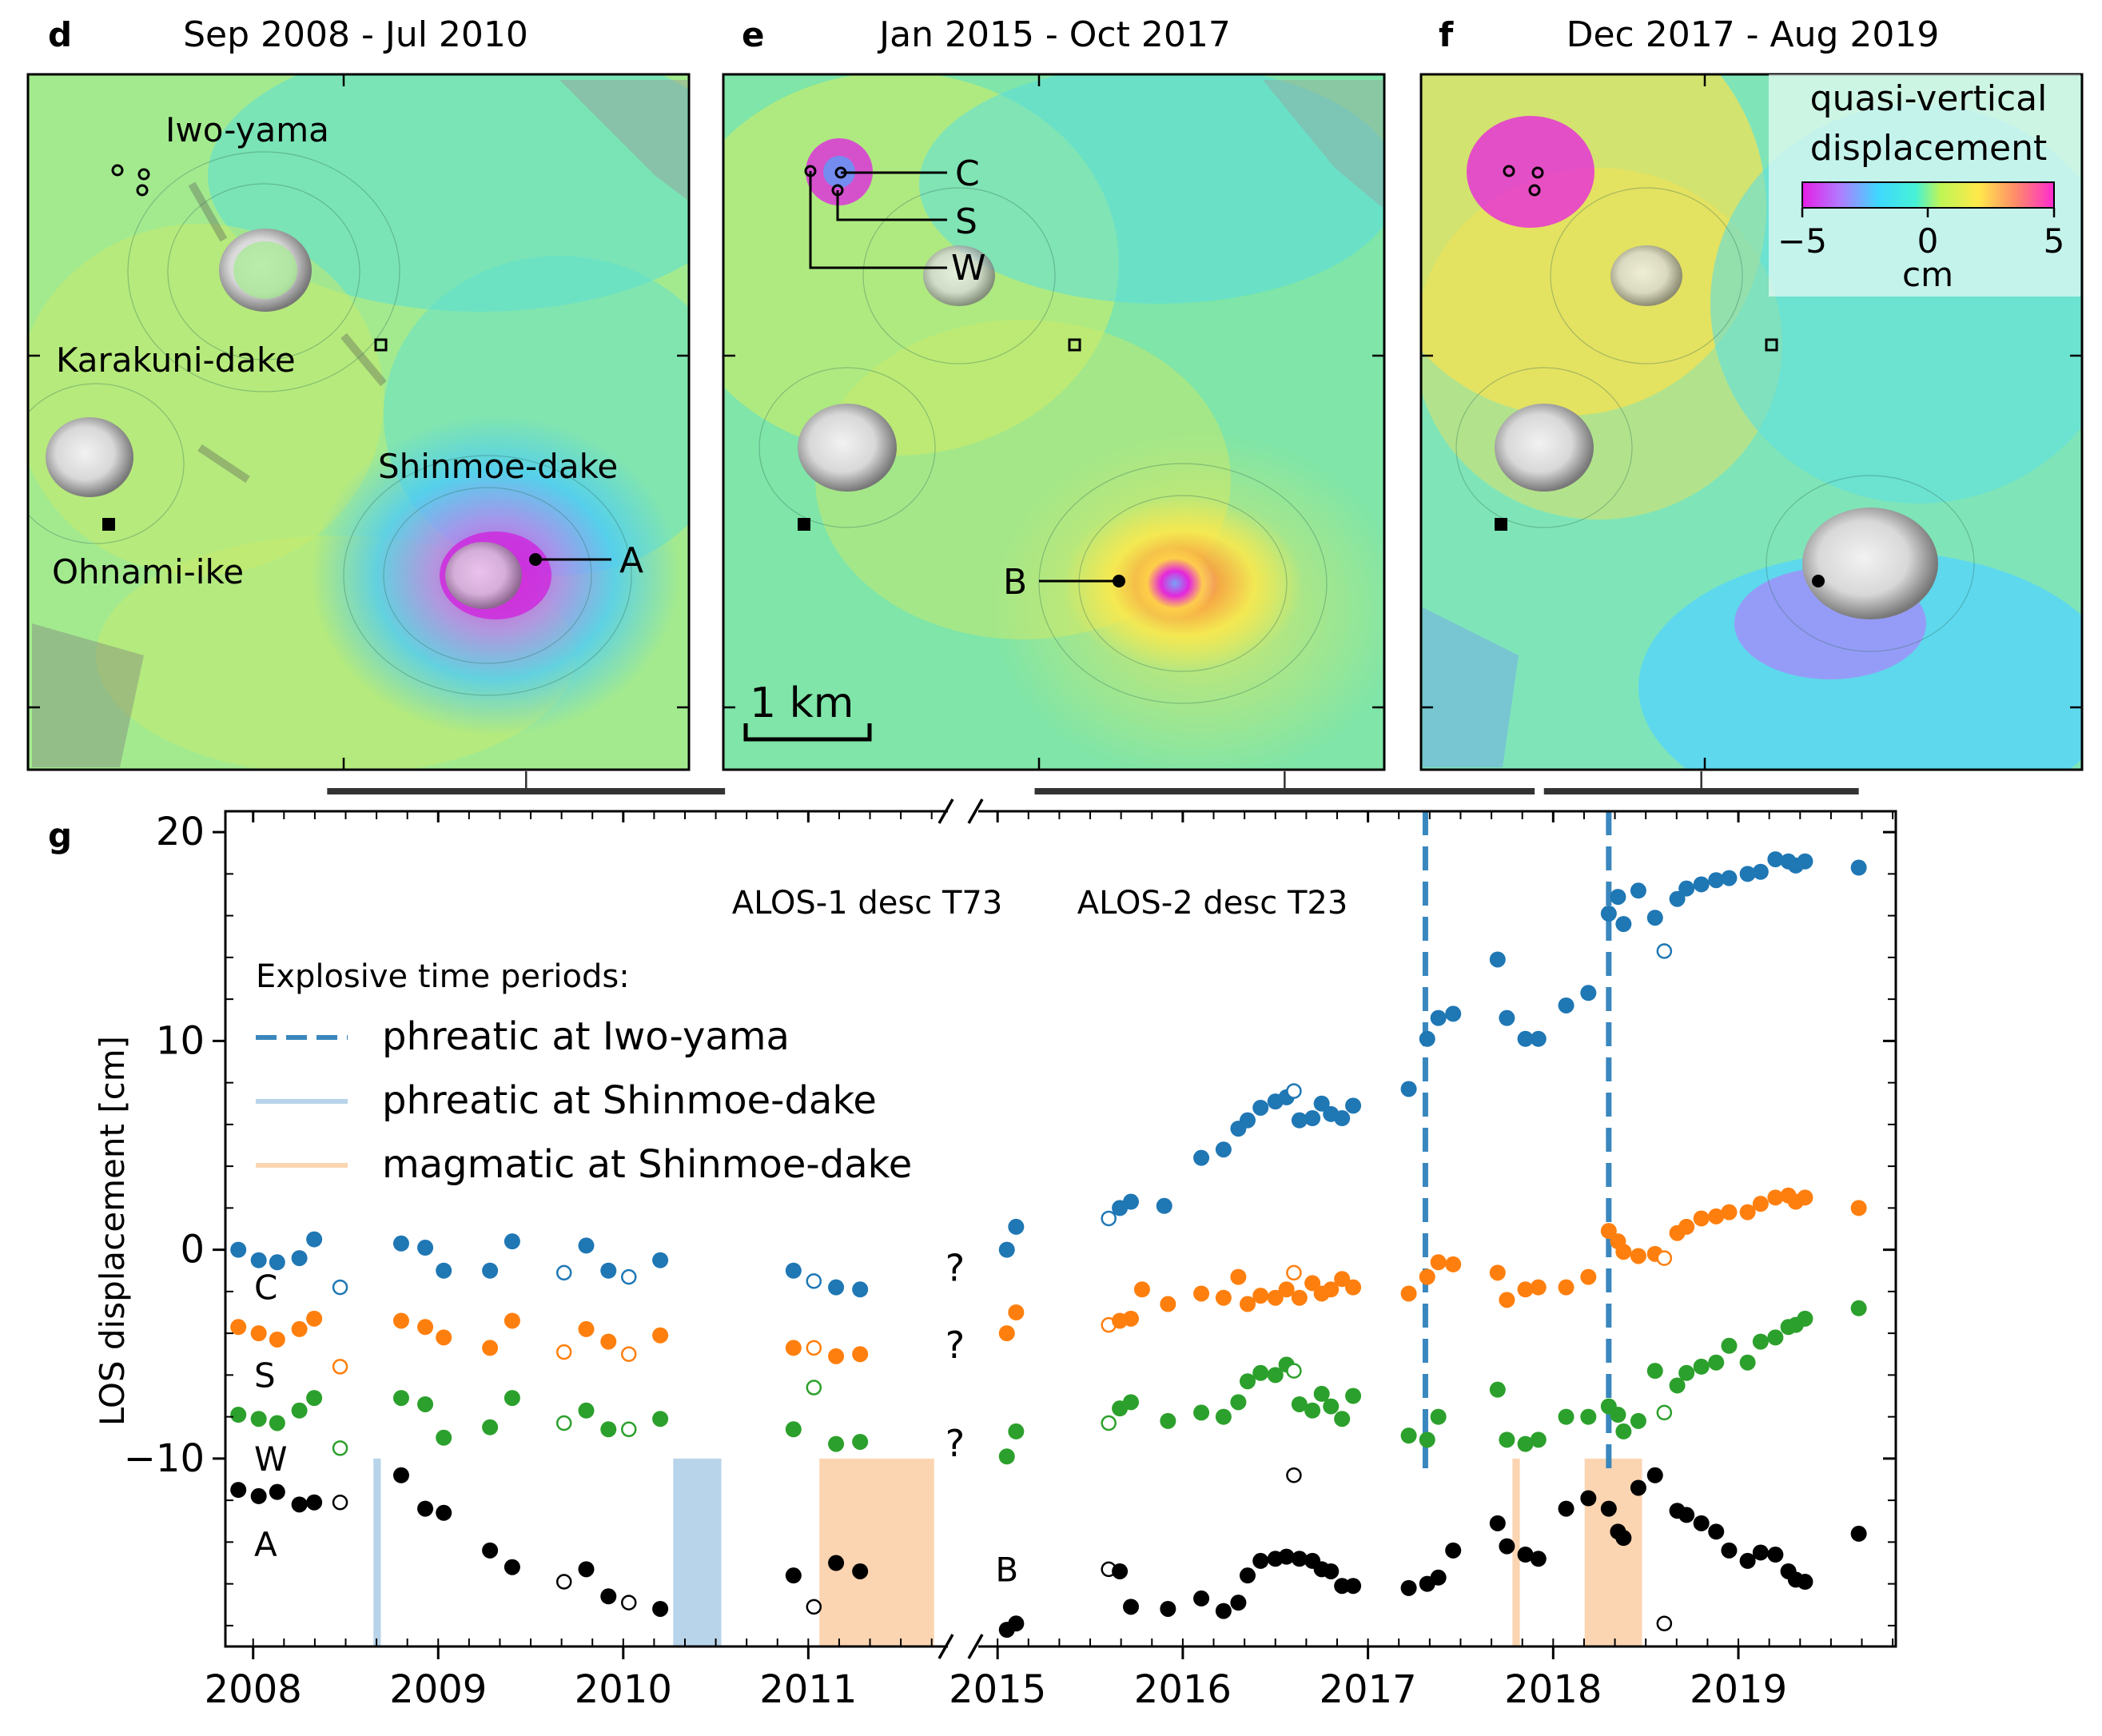 This screenshot has width=2102, height=1736. Describe the element at coordinates (247, 129) in the screenshot. I see `label-iwo-yama: Iwo-yama` at that location.